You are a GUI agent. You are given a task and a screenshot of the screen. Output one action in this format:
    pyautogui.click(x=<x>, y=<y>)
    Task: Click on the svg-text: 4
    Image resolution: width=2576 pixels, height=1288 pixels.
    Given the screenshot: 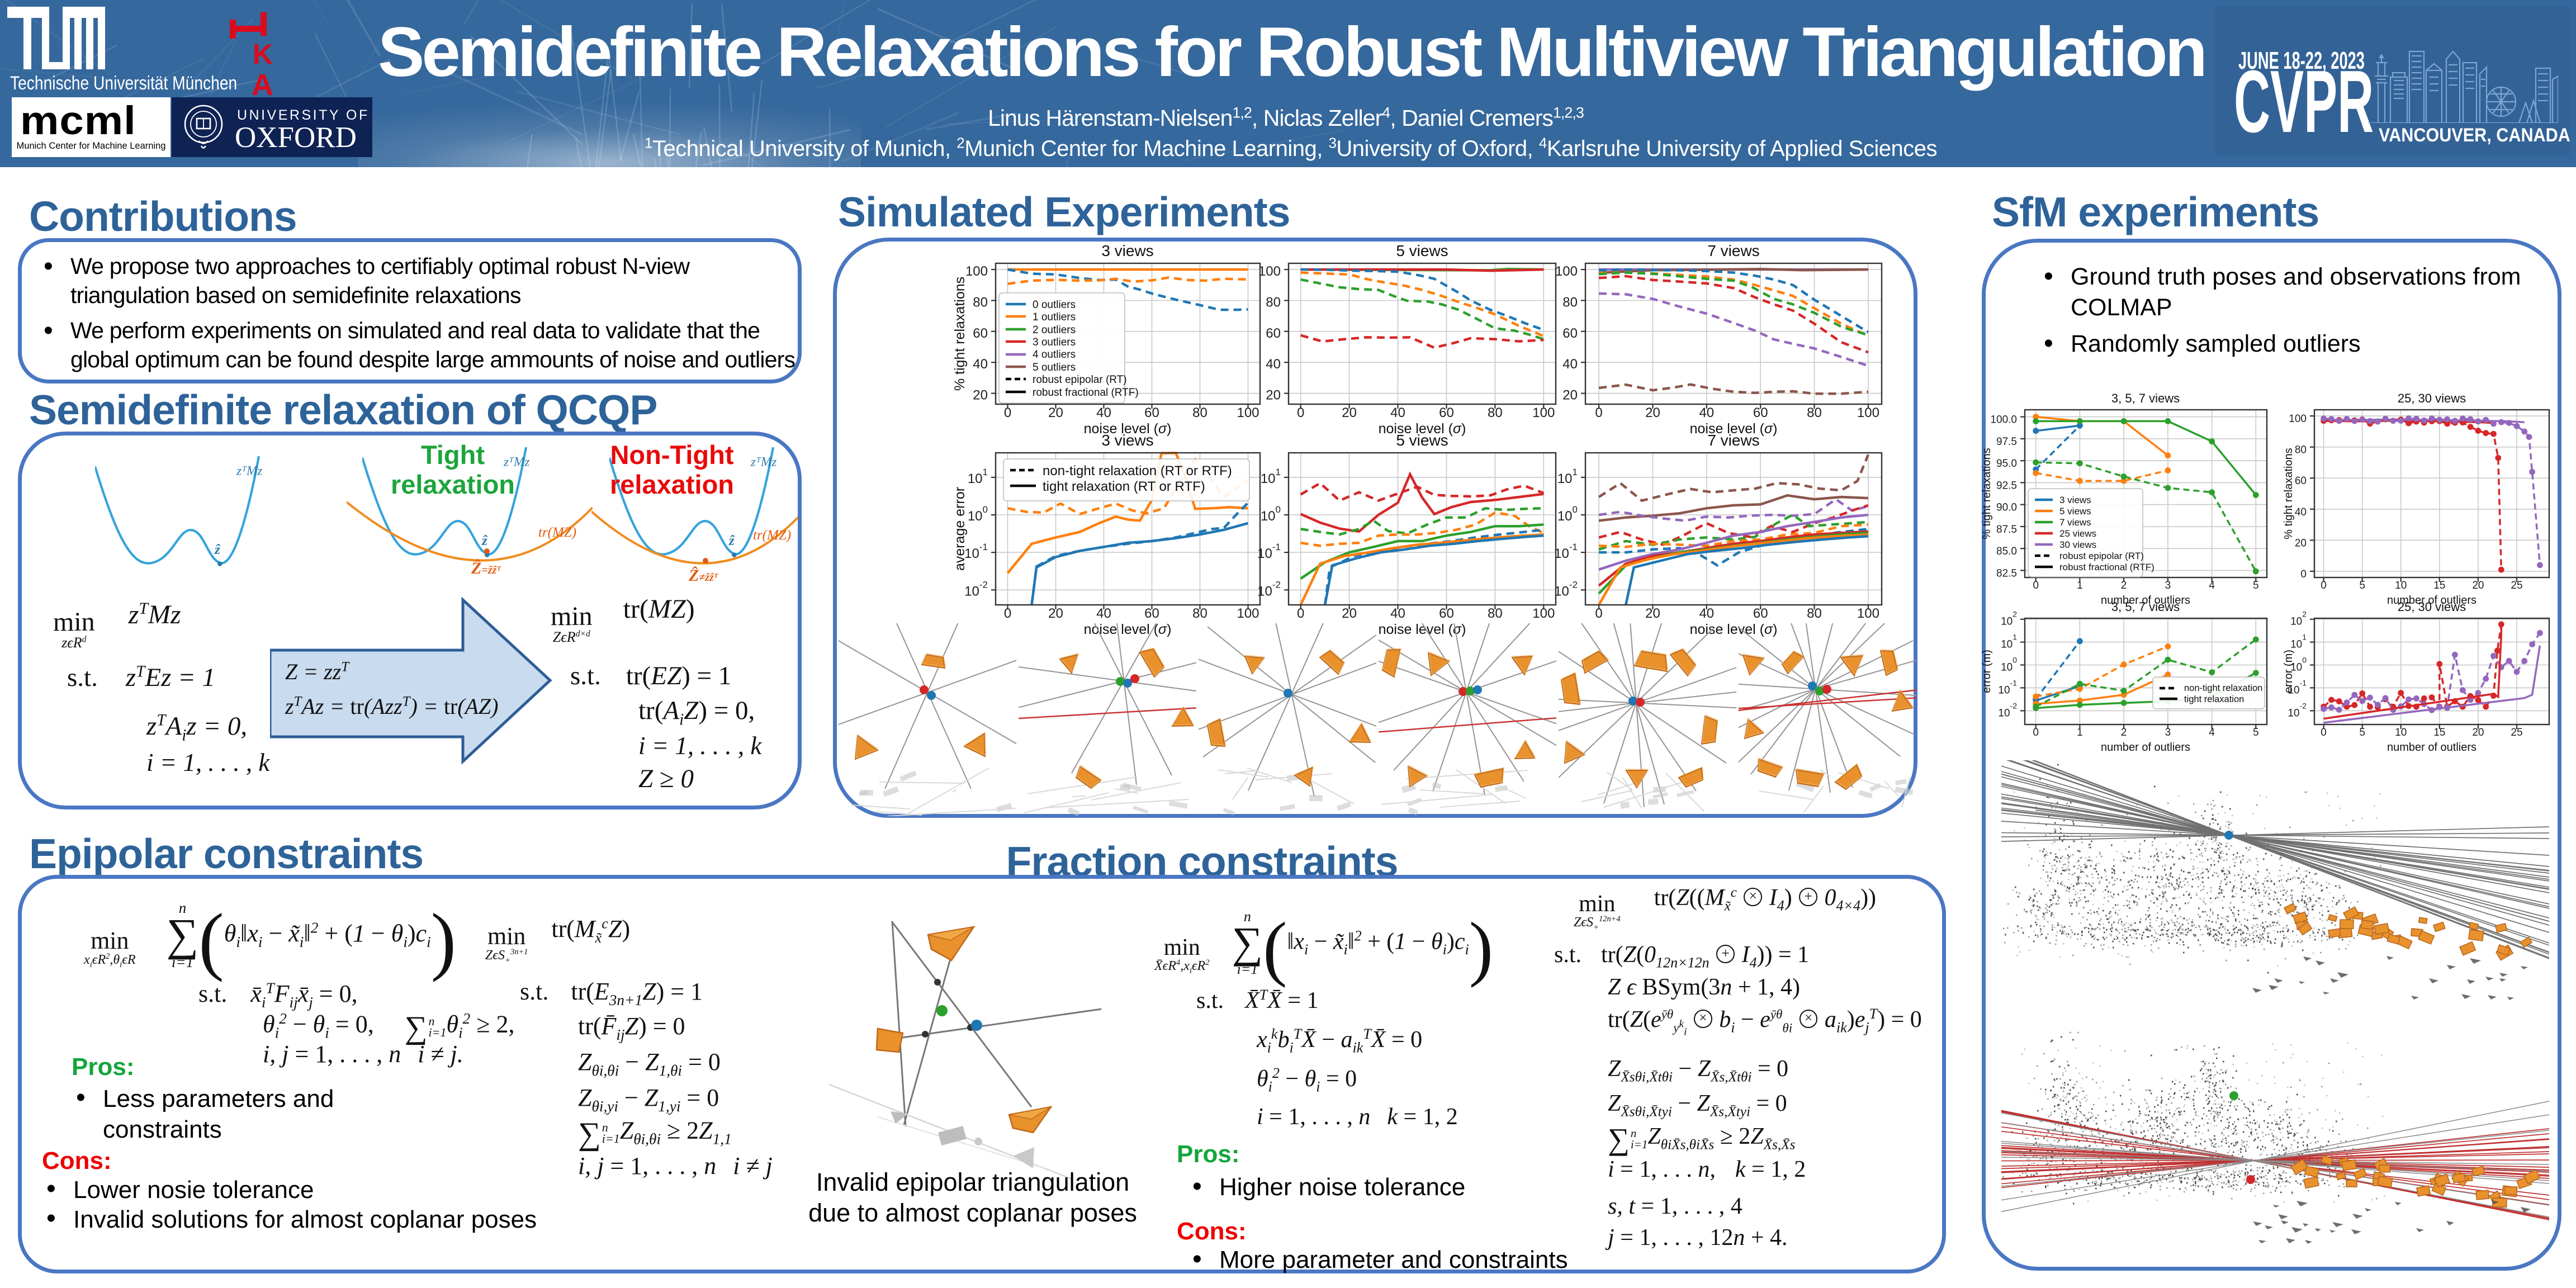 What is the action you would take?
    pyautogui.click(x=2212, y=732)
    